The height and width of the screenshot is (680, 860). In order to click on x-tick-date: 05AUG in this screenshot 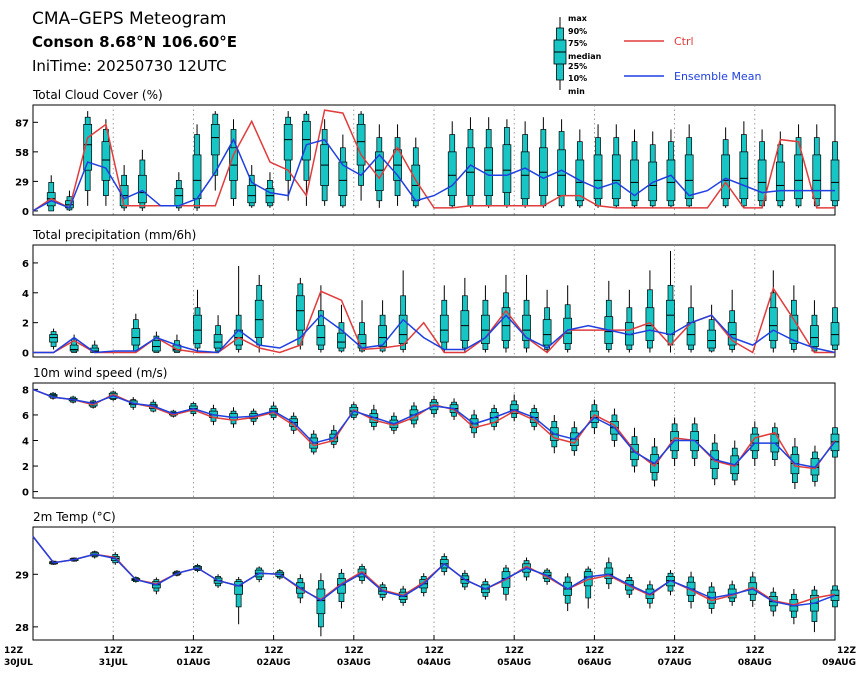, I will do `click(514, 663)`.